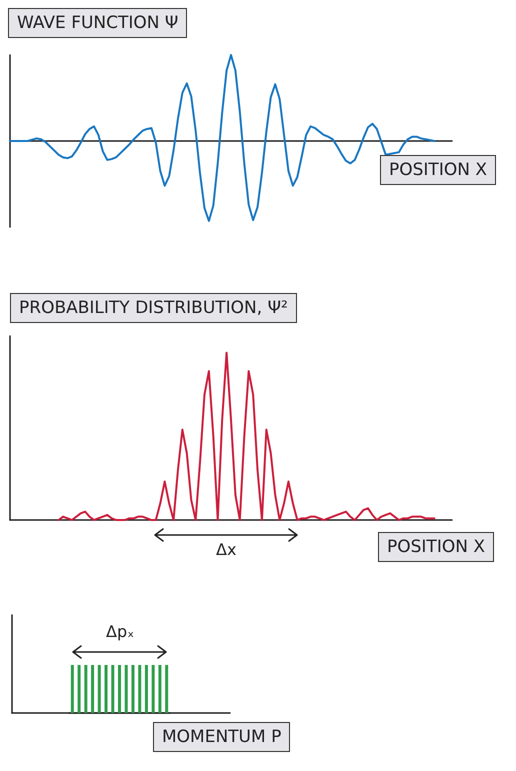 This screenshot has width=516, height=771. What do you see at coordinates (221, 737) in the screenshot?
I see `x-axis-title: MOMENTUM P` at bounding box center [221, 737].